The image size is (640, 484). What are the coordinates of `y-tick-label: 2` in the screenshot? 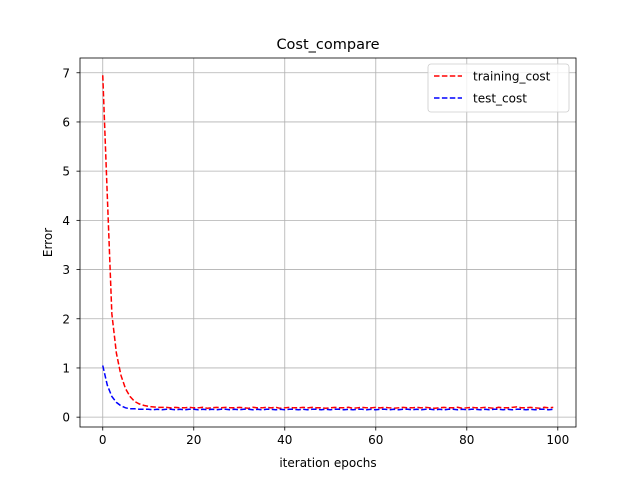 It's located at (66, 319).